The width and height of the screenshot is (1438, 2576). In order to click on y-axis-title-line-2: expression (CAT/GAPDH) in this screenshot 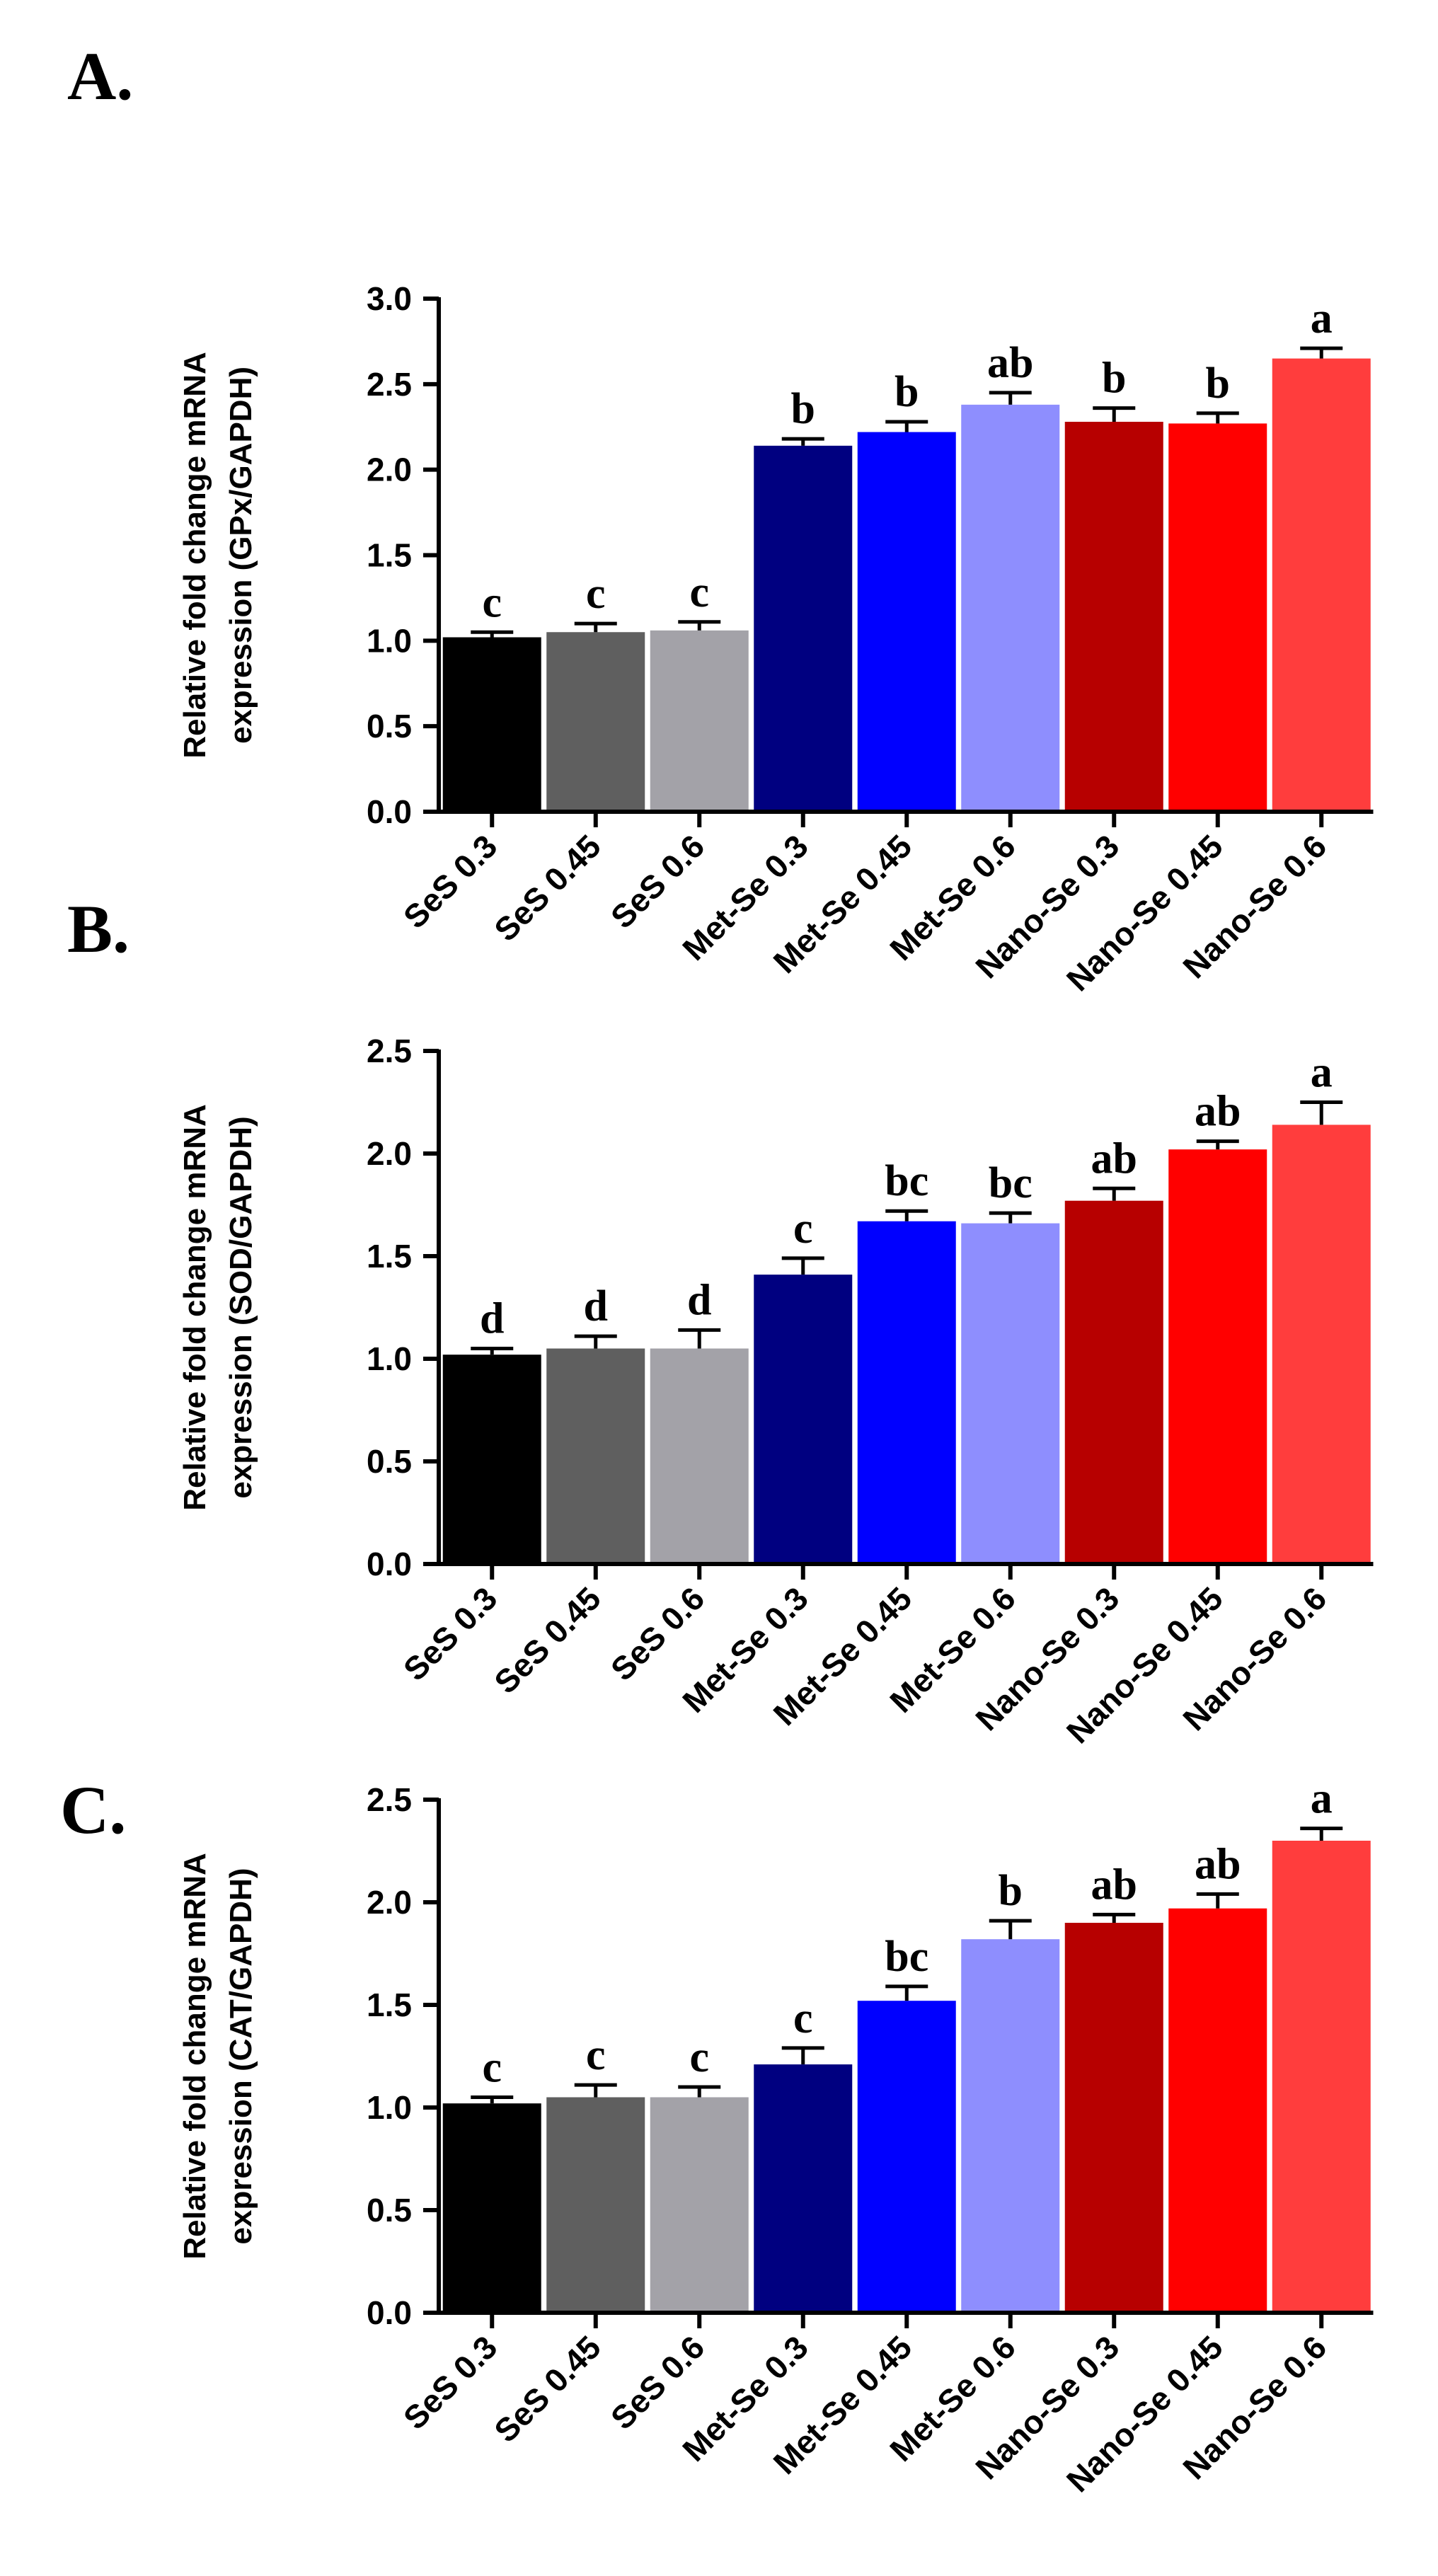, I will do `click(241, 2056)`.